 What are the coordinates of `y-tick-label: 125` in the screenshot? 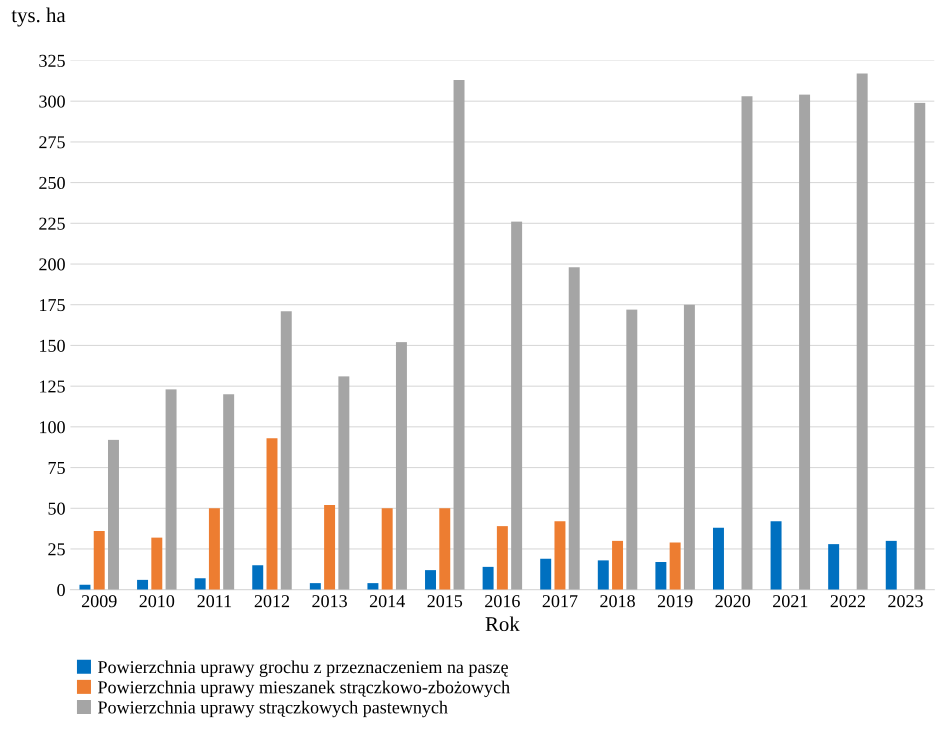 It's located at (52, 386).